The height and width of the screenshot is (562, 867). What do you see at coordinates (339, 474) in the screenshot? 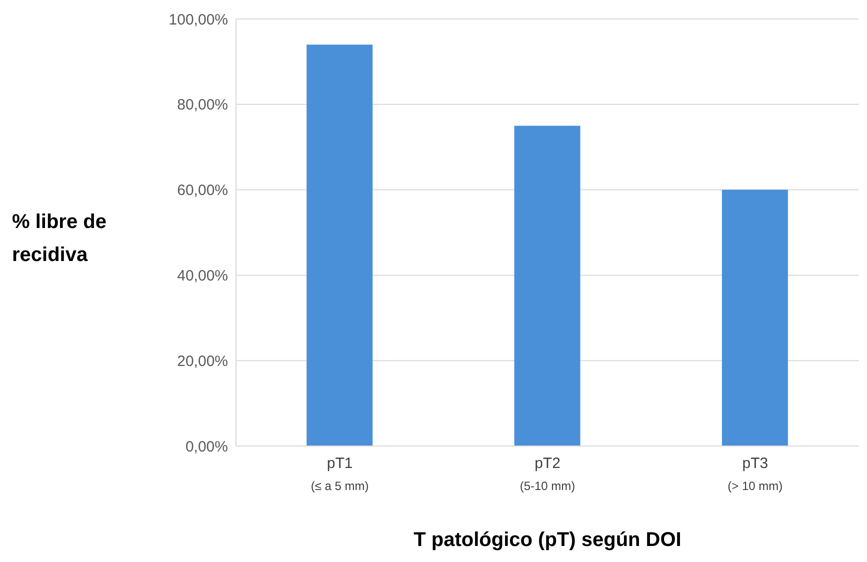
I see `x-tick-label: pT1 (≤ a 5 mm)` at bounding box center [339, 474].